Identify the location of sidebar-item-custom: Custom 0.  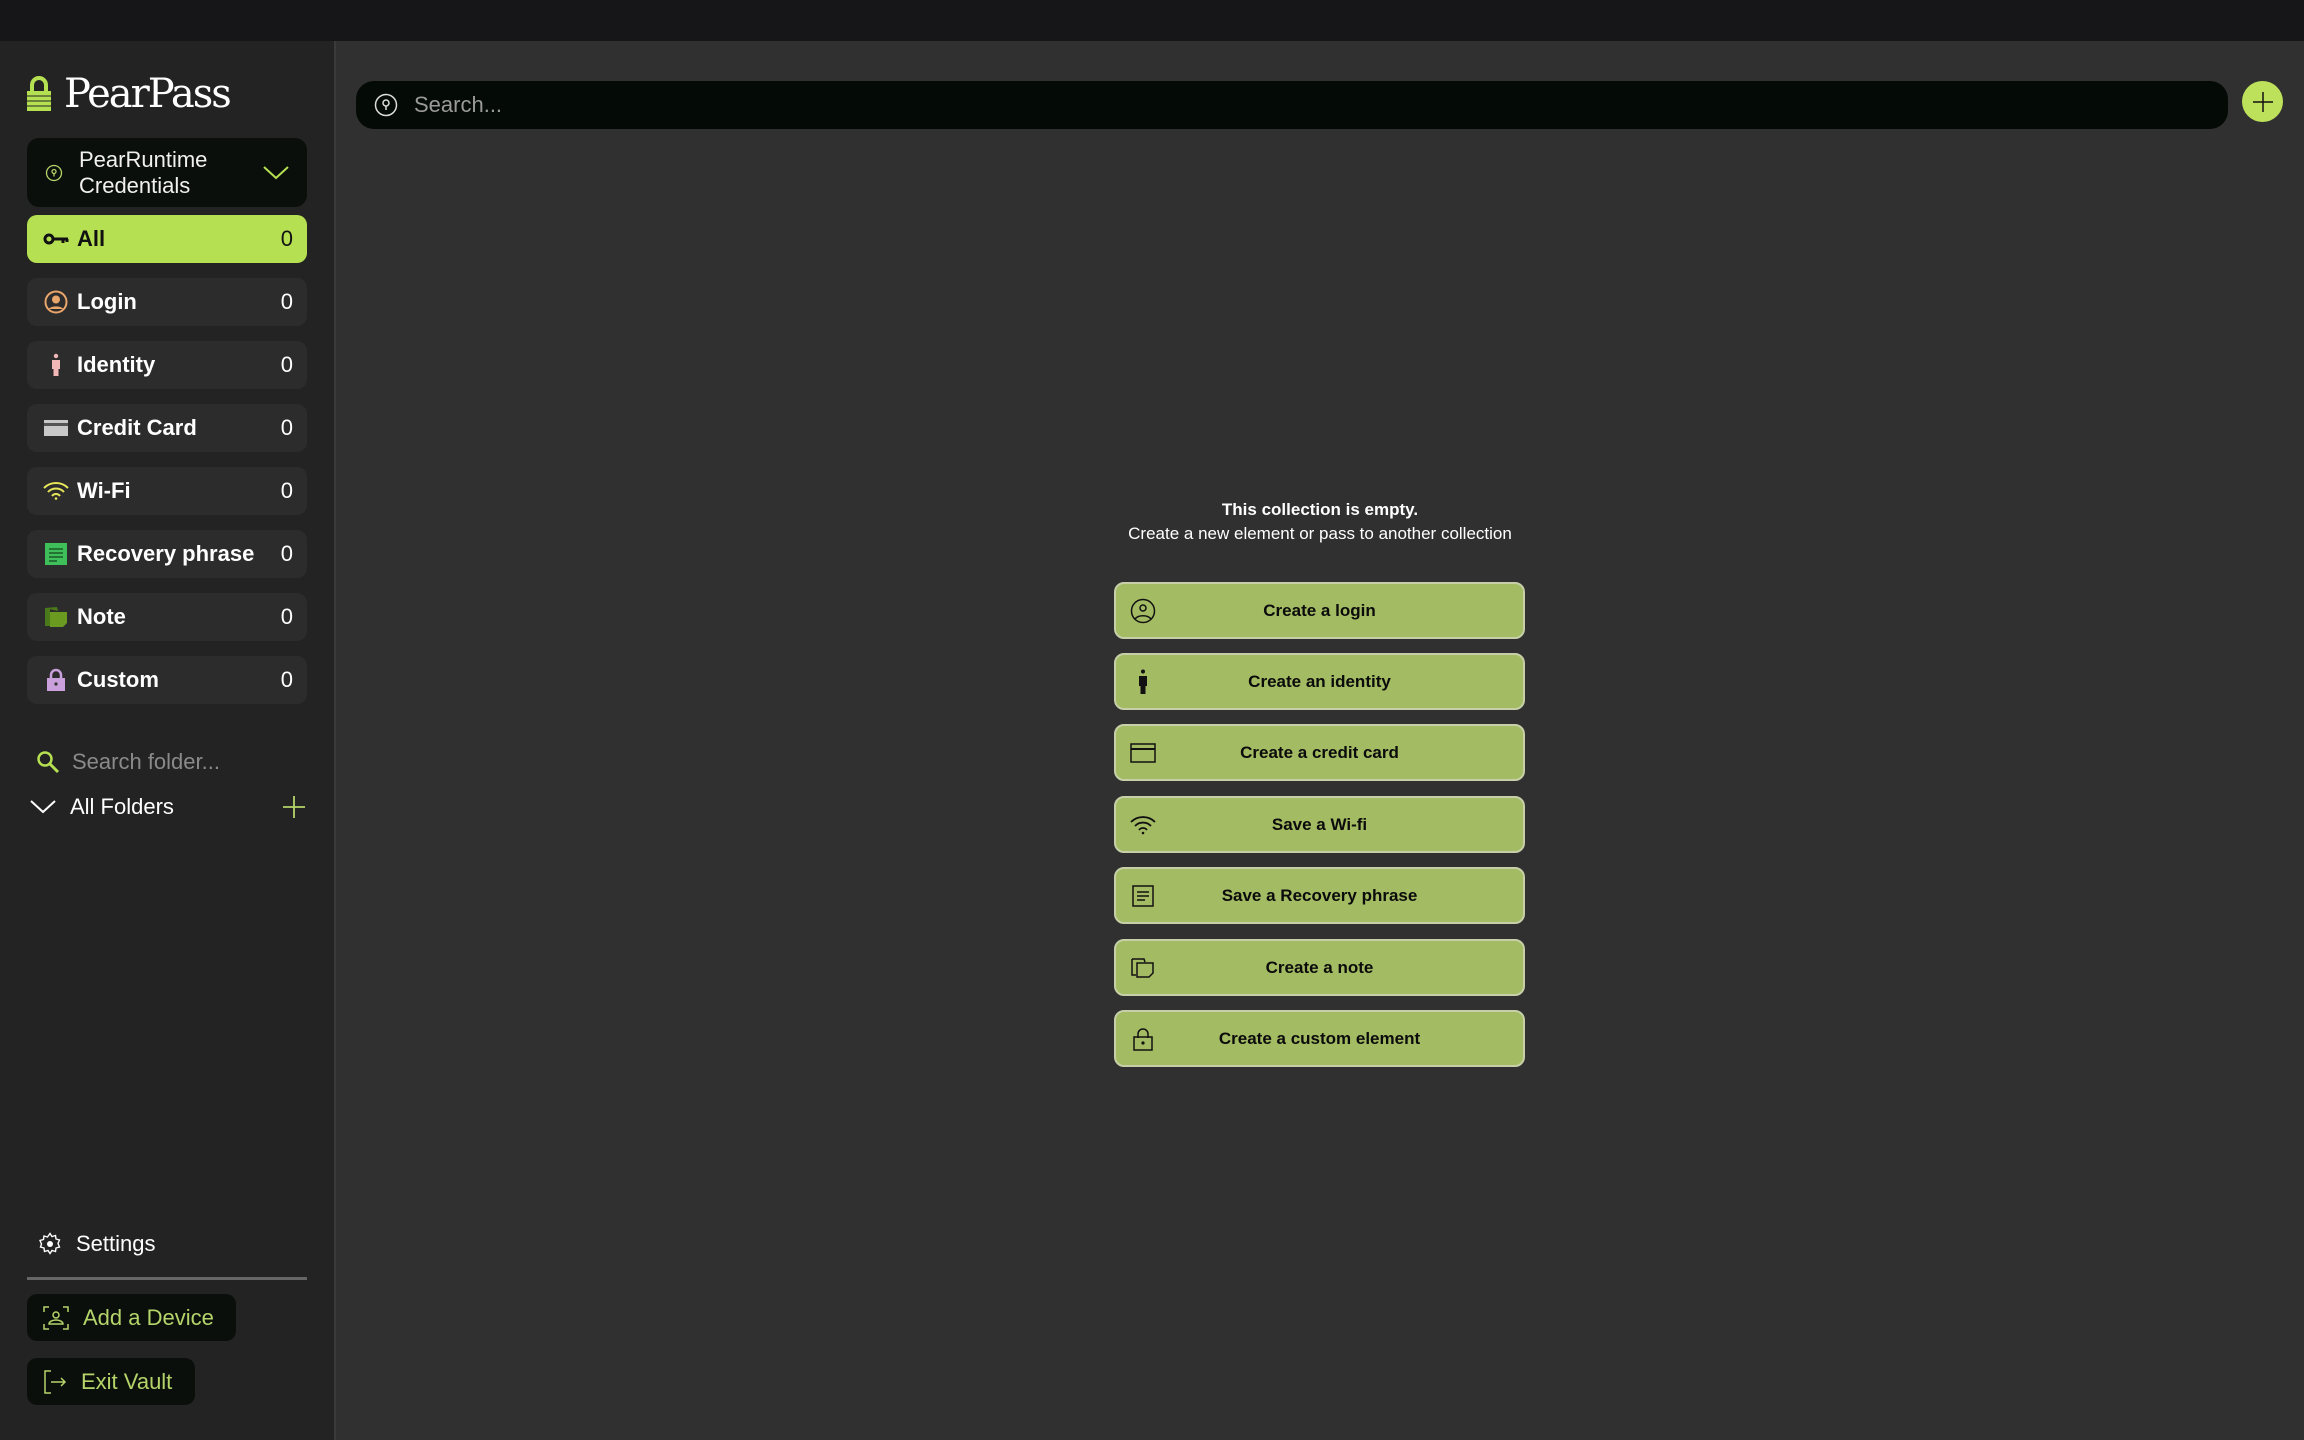
(167, 680).